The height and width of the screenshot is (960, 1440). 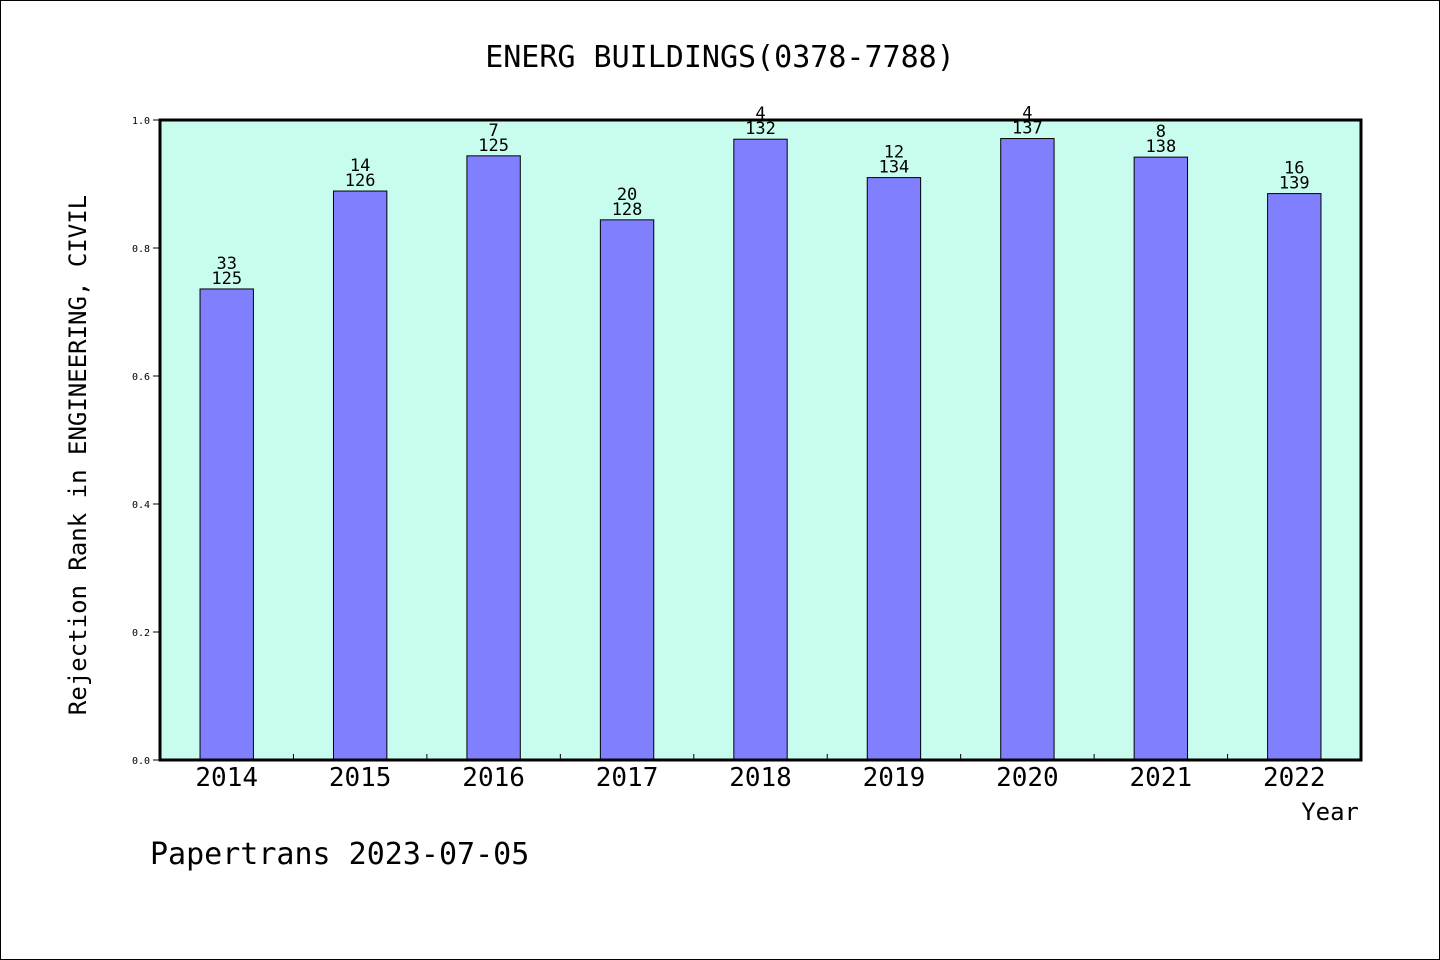 What do you see at coordinates (760, 778) in the screenshot?
I see `x-tick-label: 2018` at bounding box center [760, 778].